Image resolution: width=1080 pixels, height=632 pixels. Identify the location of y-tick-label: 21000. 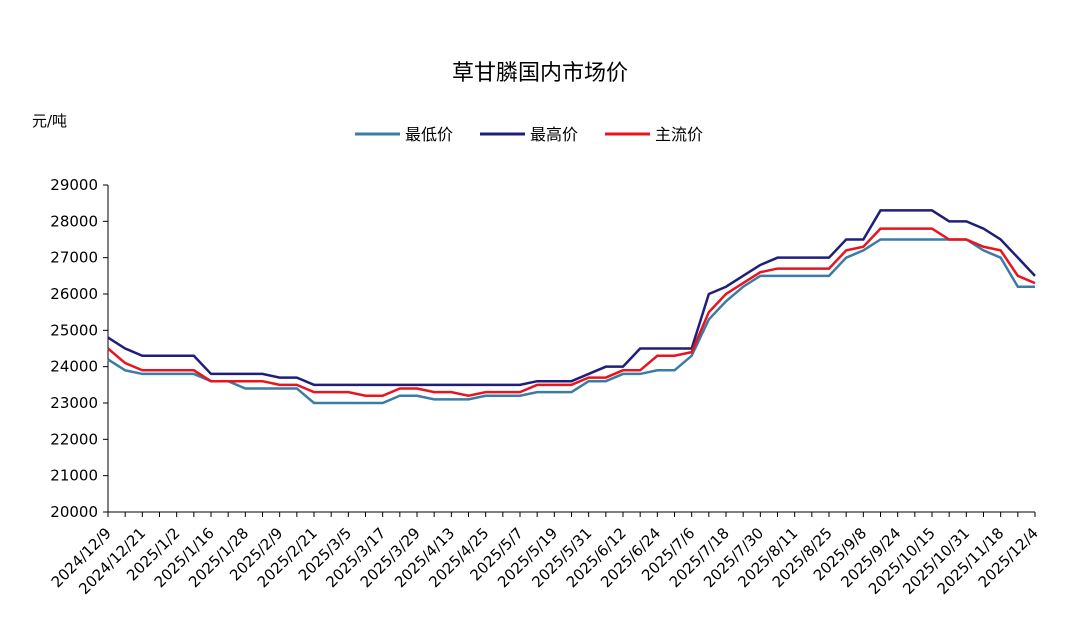
(74, 476).